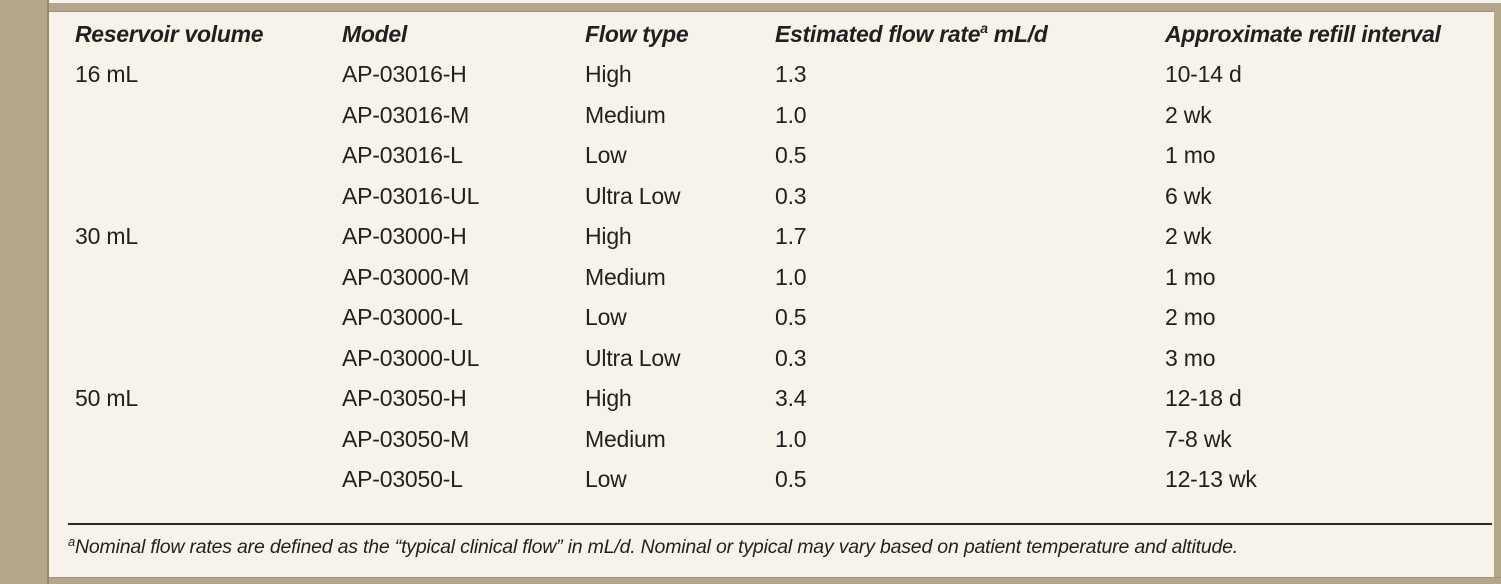  Describe the element at coordinates (404, 74) in the screenshot. I see `table-cell: AP-03016-H` at that location.